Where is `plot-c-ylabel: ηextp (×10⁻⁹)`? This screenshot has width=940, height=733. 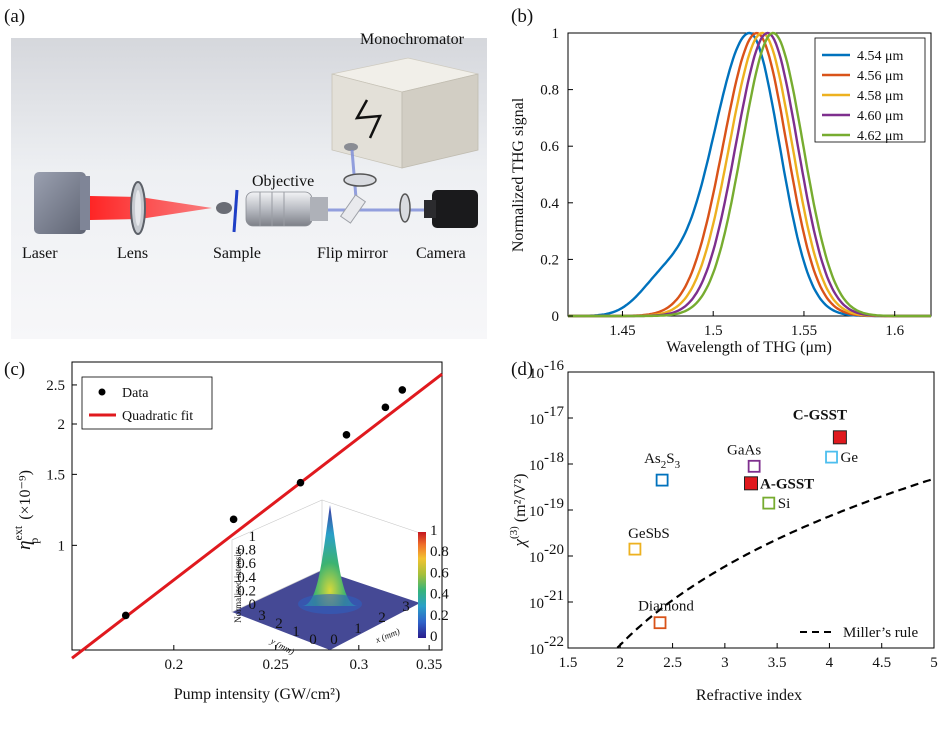 plot-c-ylabel: ηextp (×10⁻⁹) is located at coordinates (26, 510).